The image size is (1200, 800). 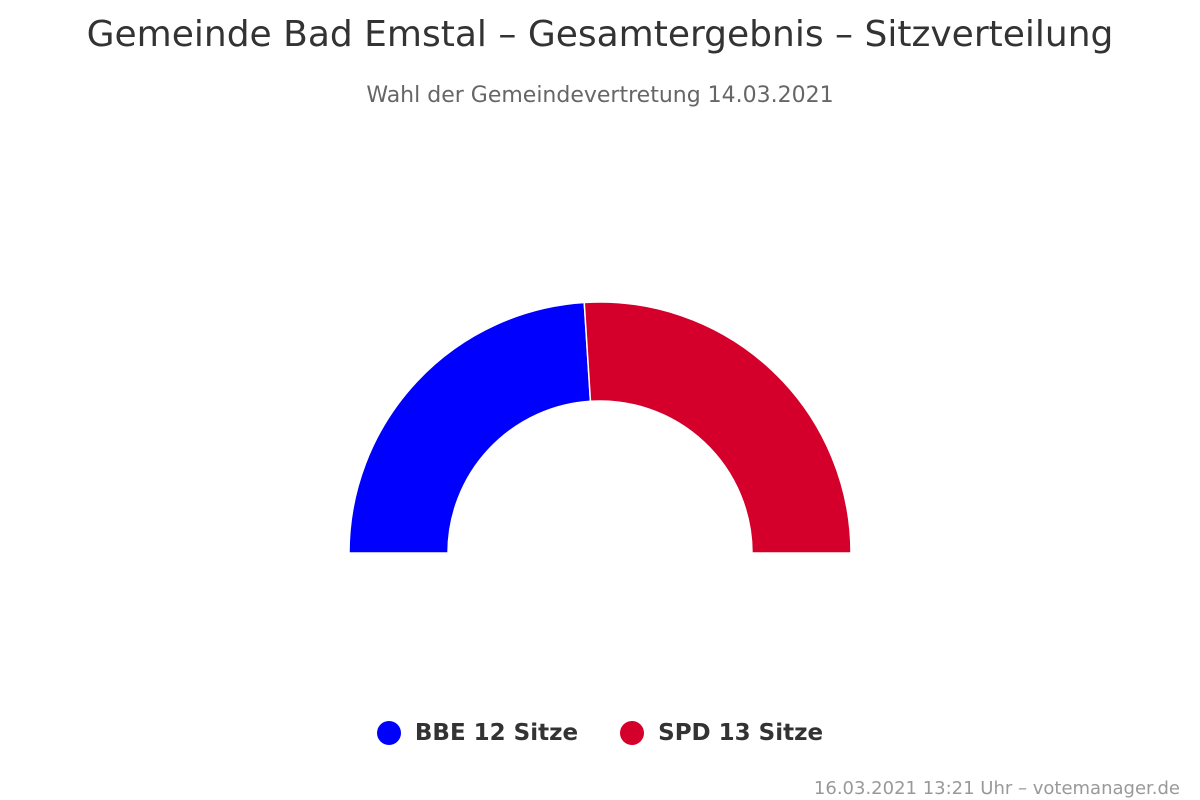 What do you see at coordinates (600, 95) in the screenshot?
I see `chart-subtitle: Wahl der Gemeindevertretung 14.03.2021` at bounding box center [600, 95].